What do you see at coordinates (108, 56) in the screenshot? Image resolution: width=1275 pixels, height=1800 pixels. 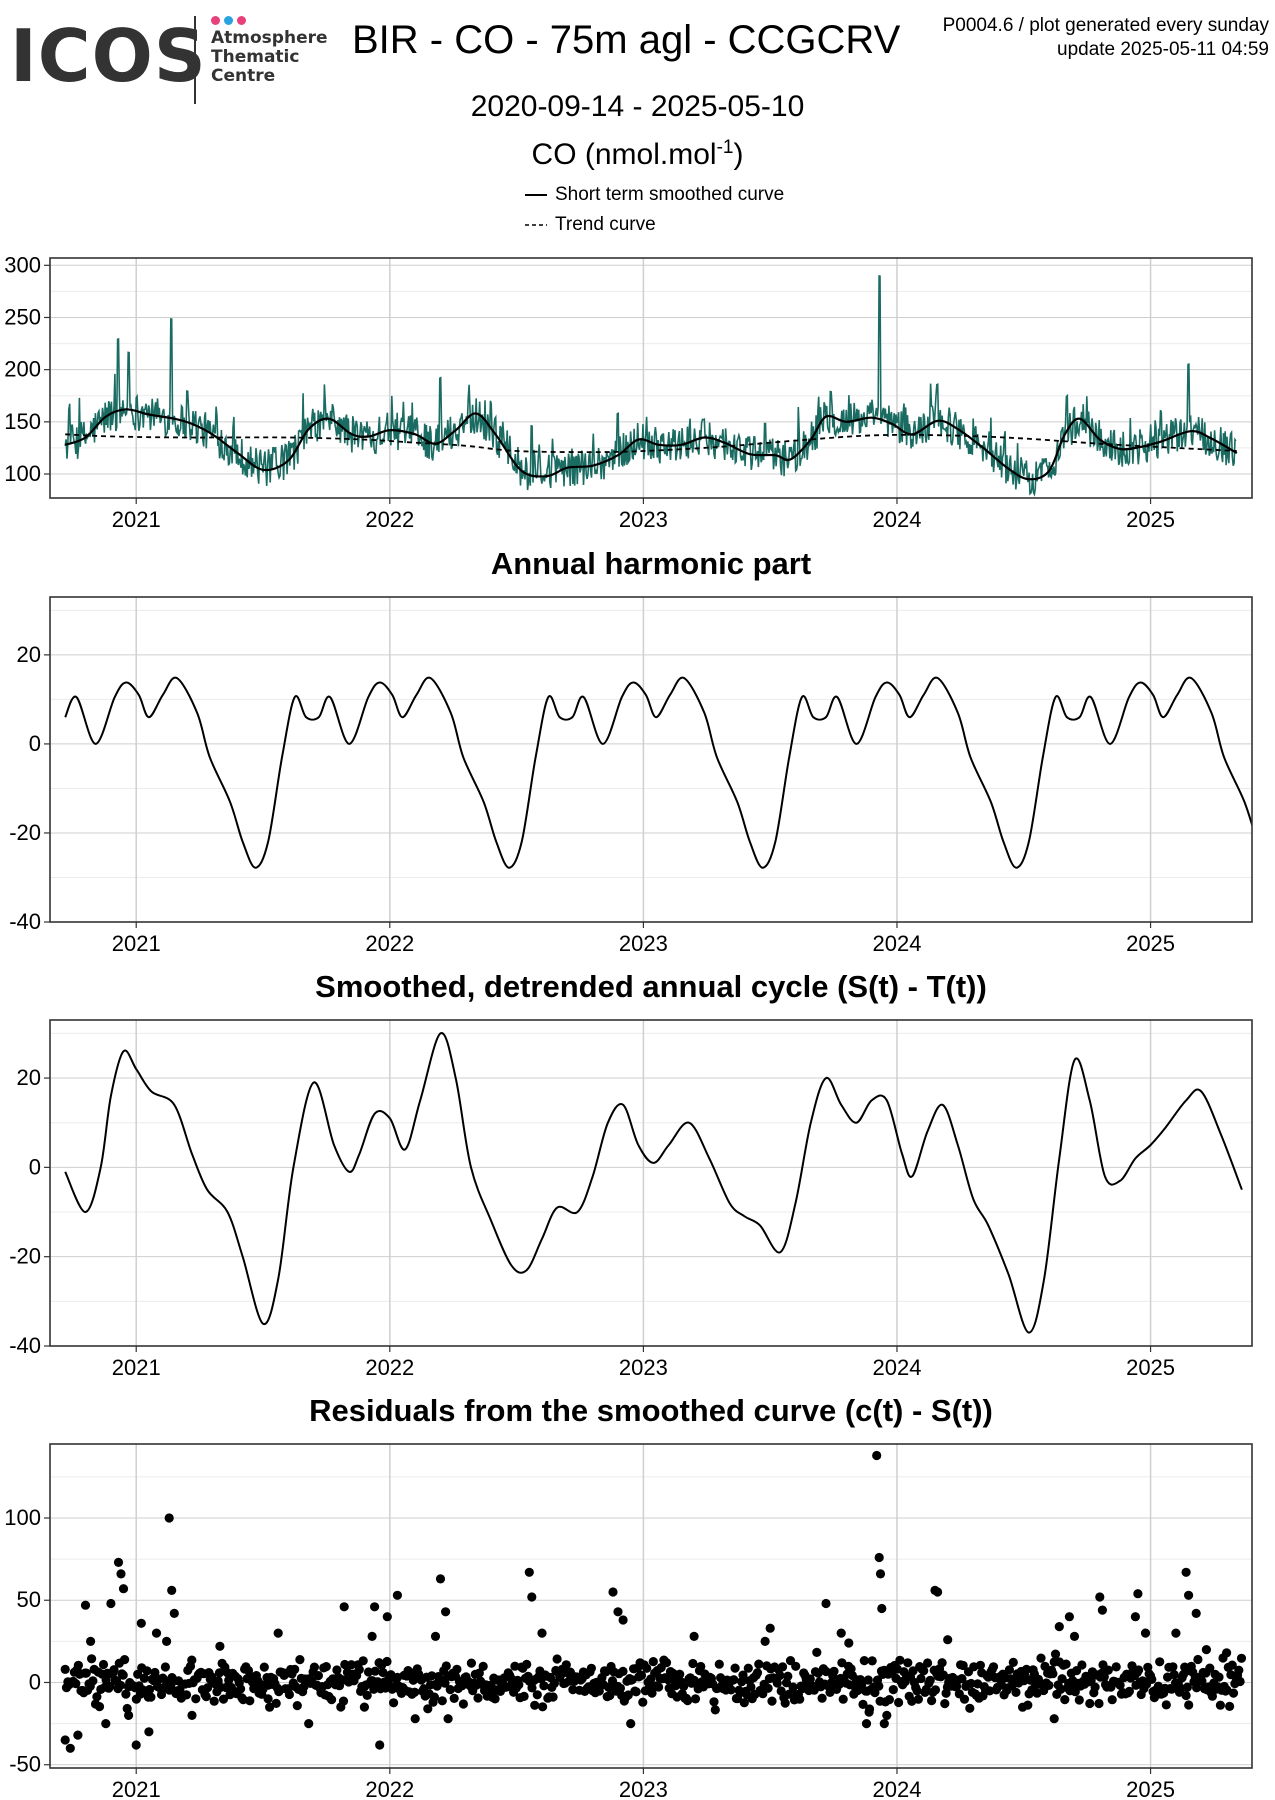 I see `logo-wordmark: ICOS` at bounding box center [108, 56].